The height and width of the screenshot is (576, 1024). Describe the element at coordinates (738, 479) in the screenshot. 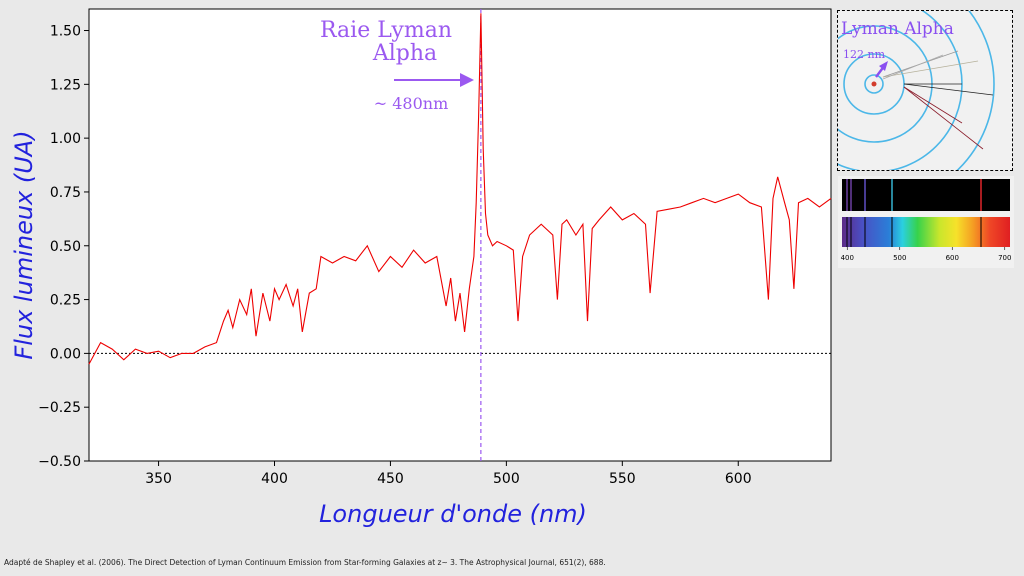

I see `x-tick-label: 600` at that location.